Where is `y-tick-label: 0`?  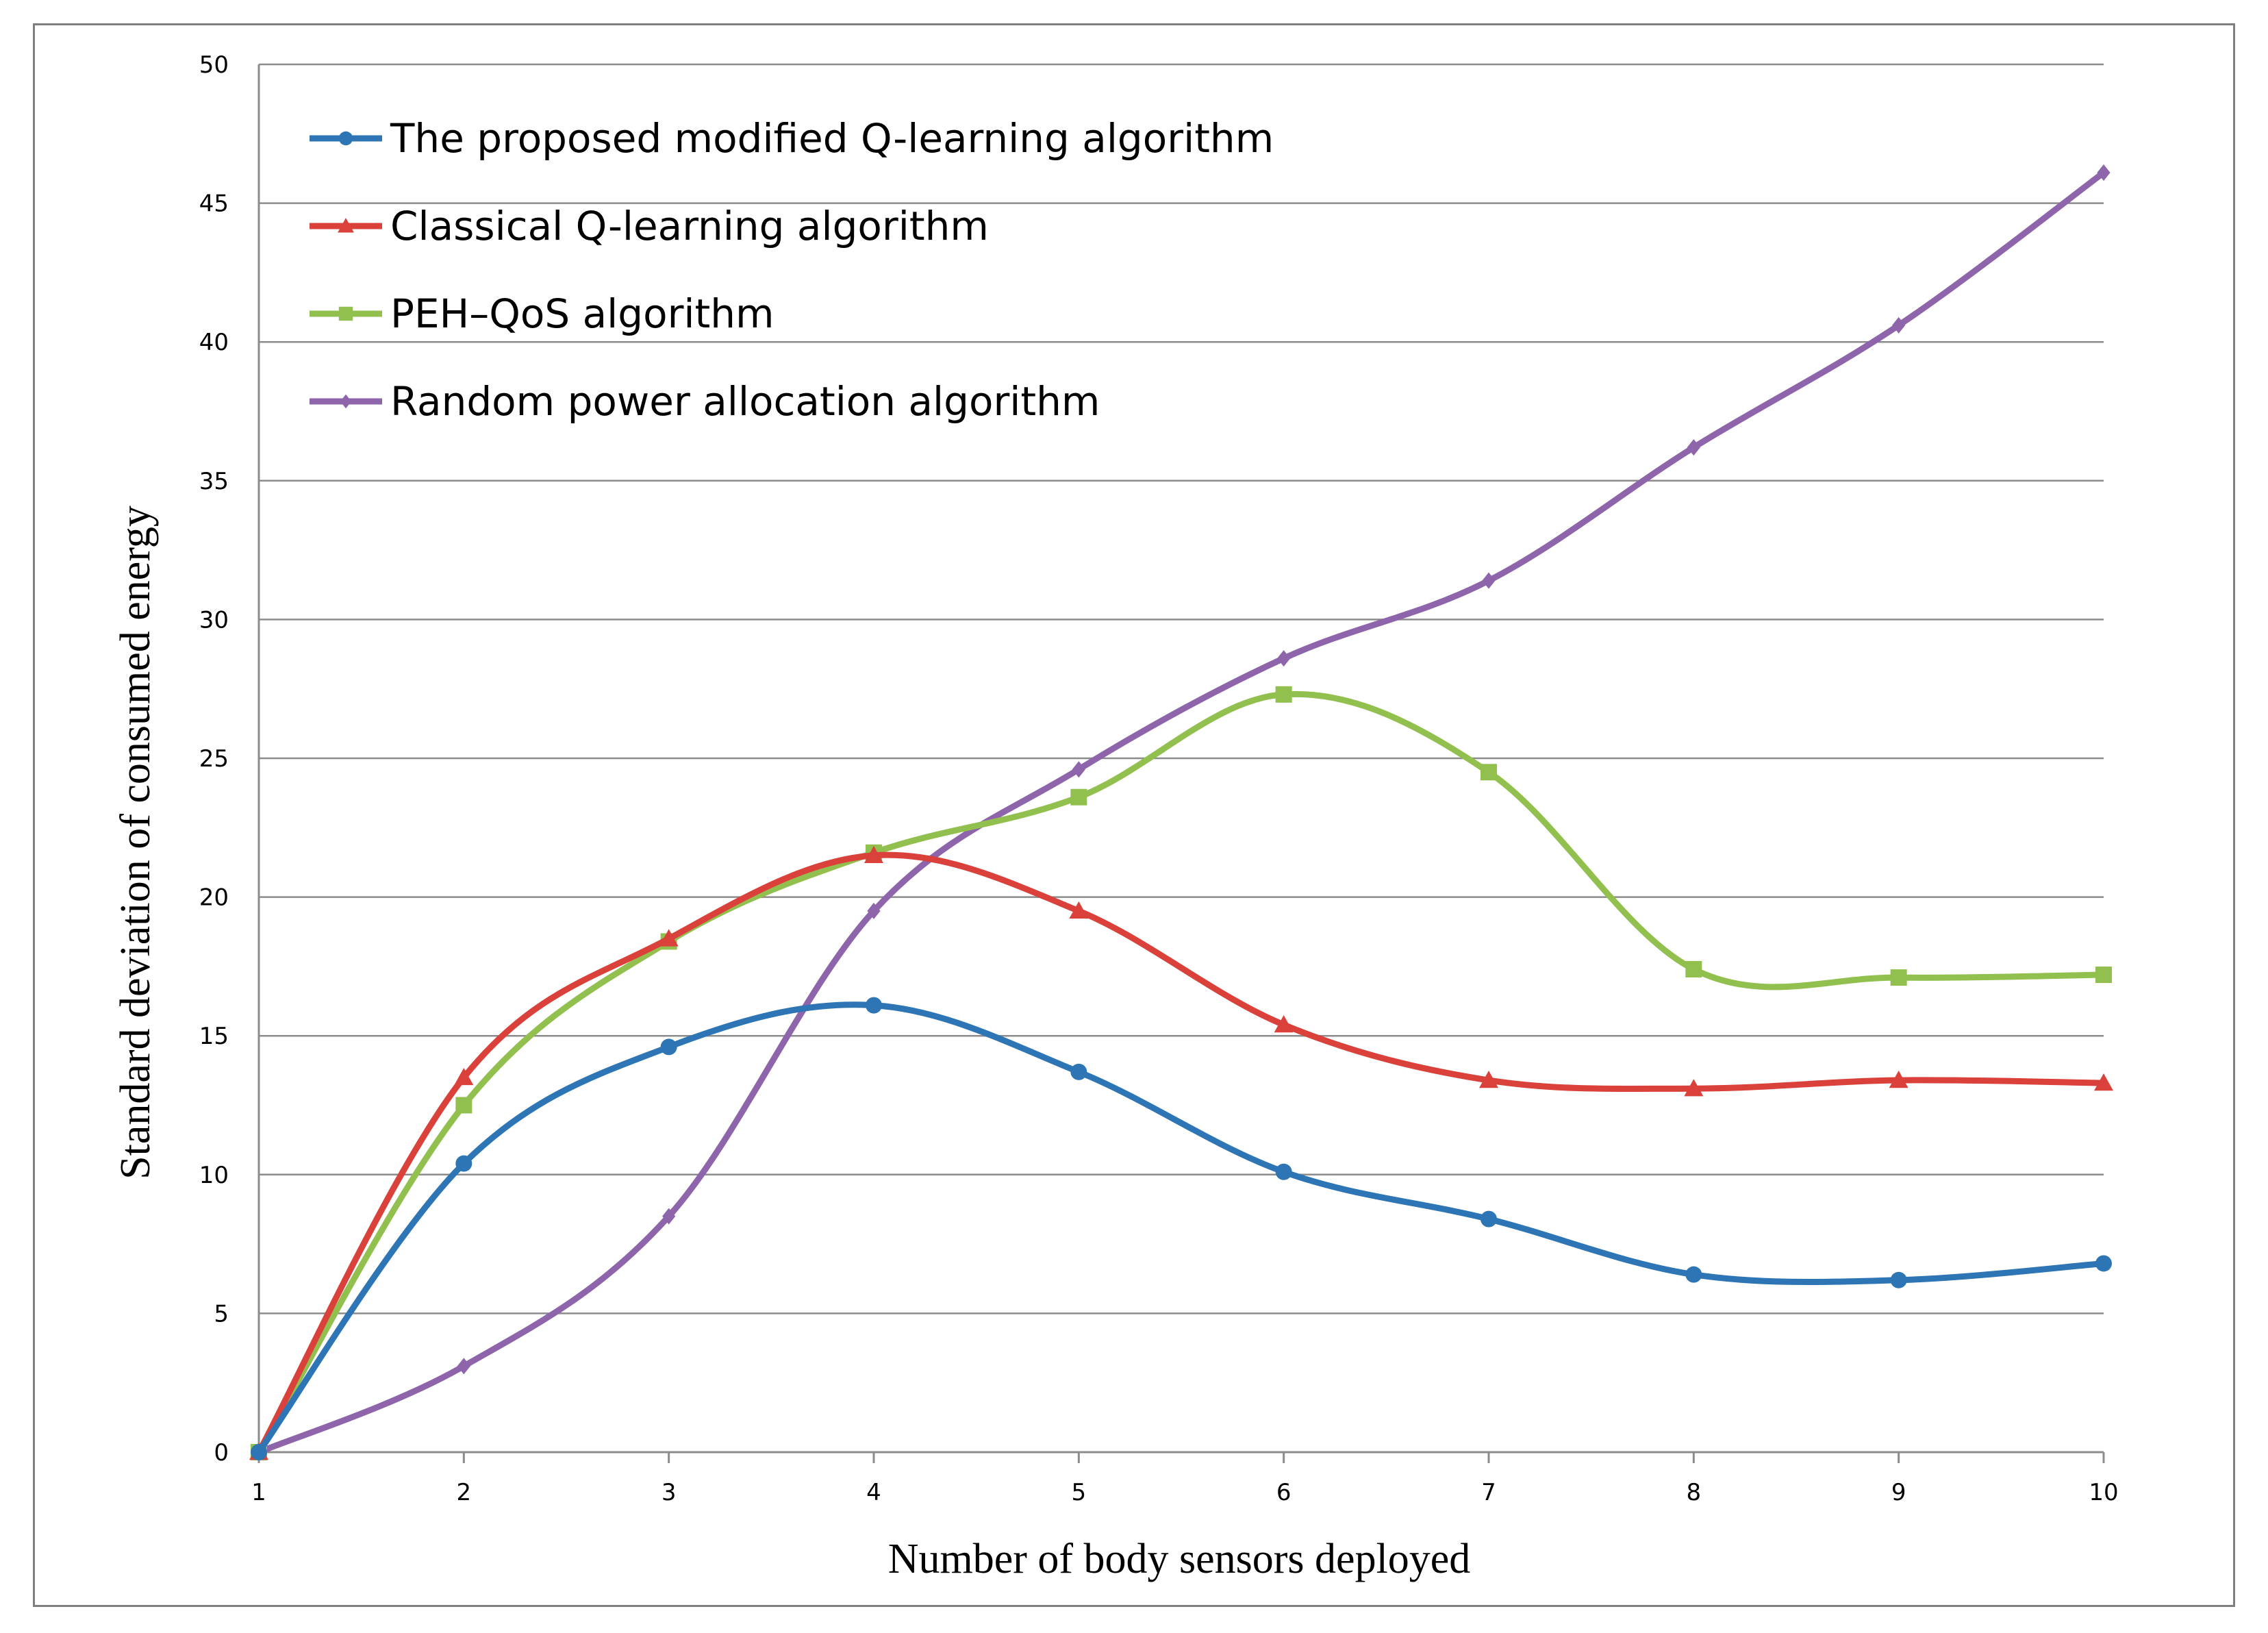 y-tick-label: 0 is located at coordinates (222, 1453).